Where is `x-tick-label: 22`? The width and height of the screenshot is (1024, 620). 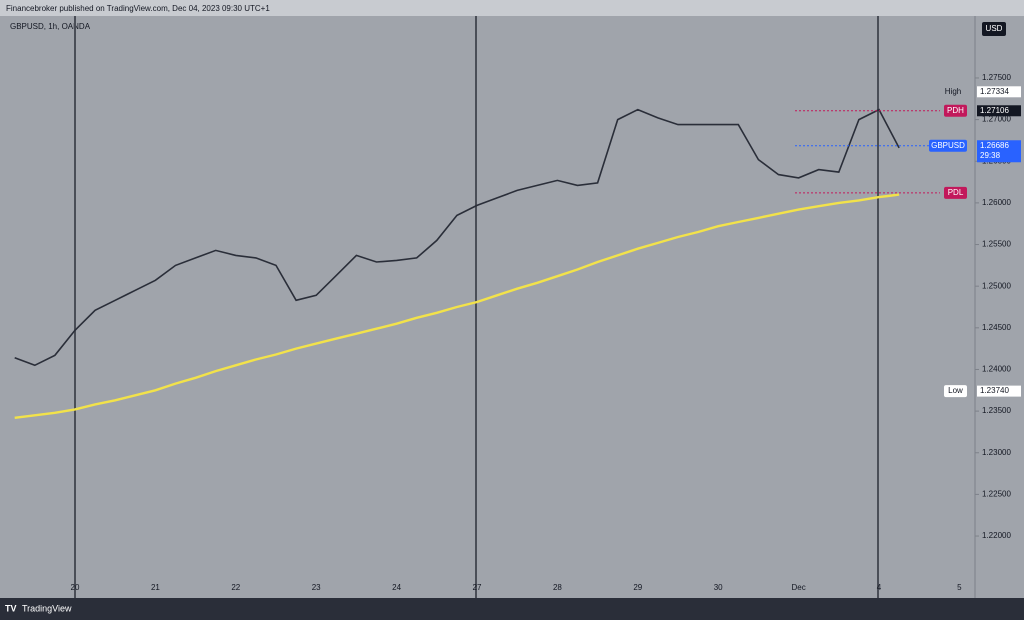
x-tick-label: 22 is located at coordinates (235, 587).